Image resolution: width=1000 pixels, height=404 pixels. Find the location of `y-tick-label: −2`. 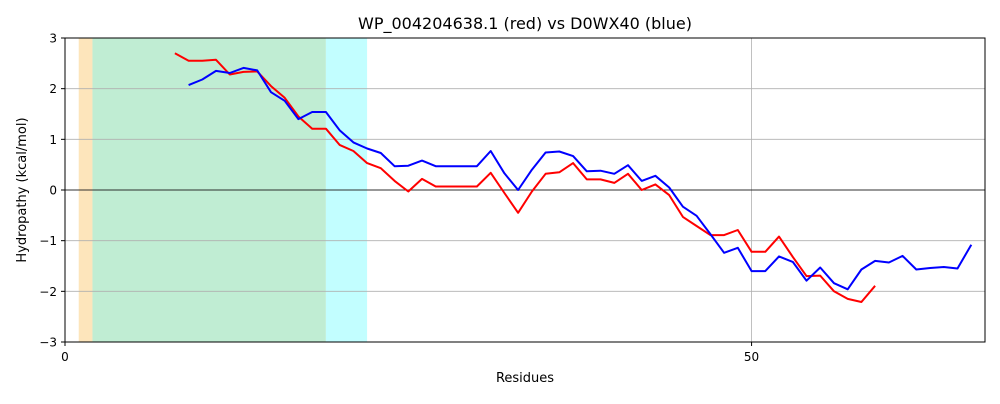

y-tick-label: −2 is located at coordinates (48, 292).